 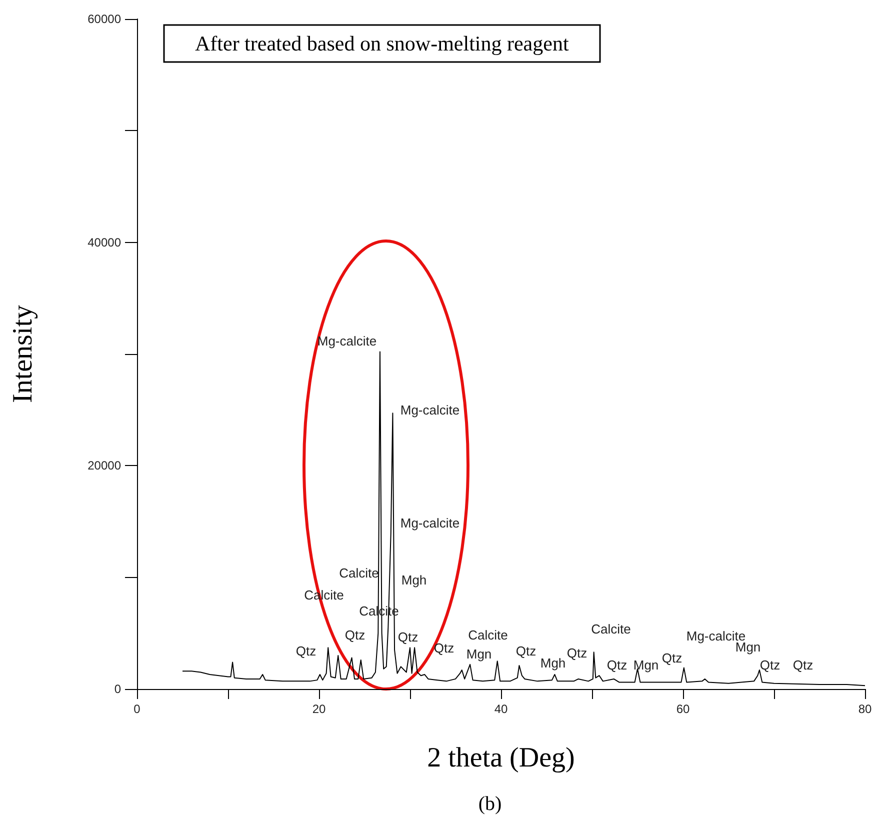 What do you see at coordinates (137, 709) in the screenshot?
I see `x-tick-label: 0` at bounding box center [137, 709].